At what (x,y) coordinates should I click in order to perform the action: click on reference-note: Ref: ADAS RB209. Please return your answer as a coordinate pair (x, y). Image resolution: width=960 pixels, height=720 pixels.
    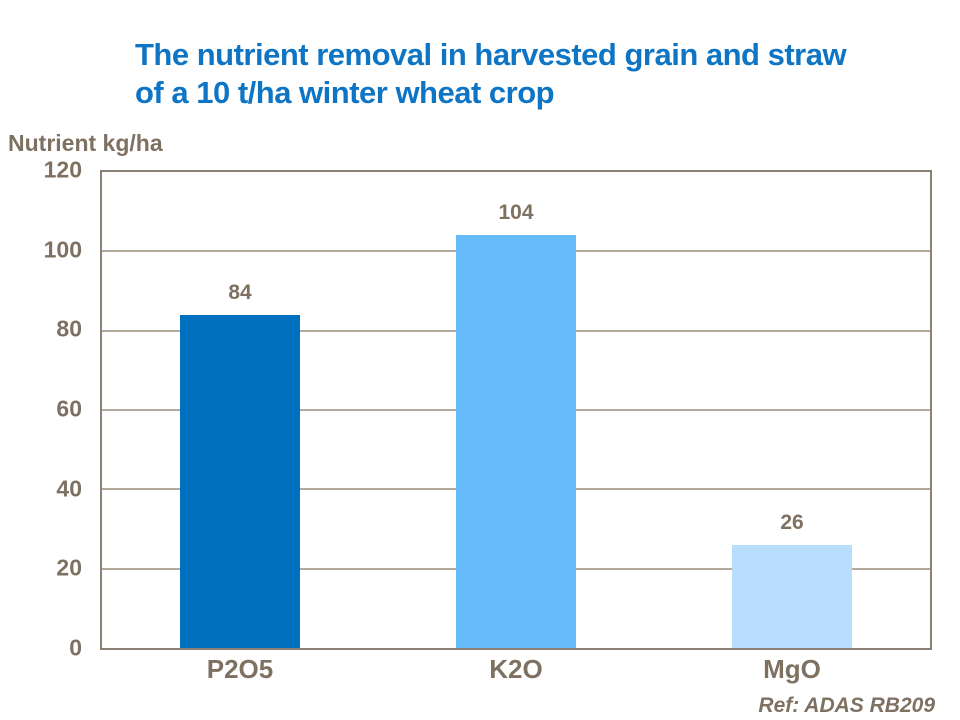
    Looking at the image, I should click on (846, 705).